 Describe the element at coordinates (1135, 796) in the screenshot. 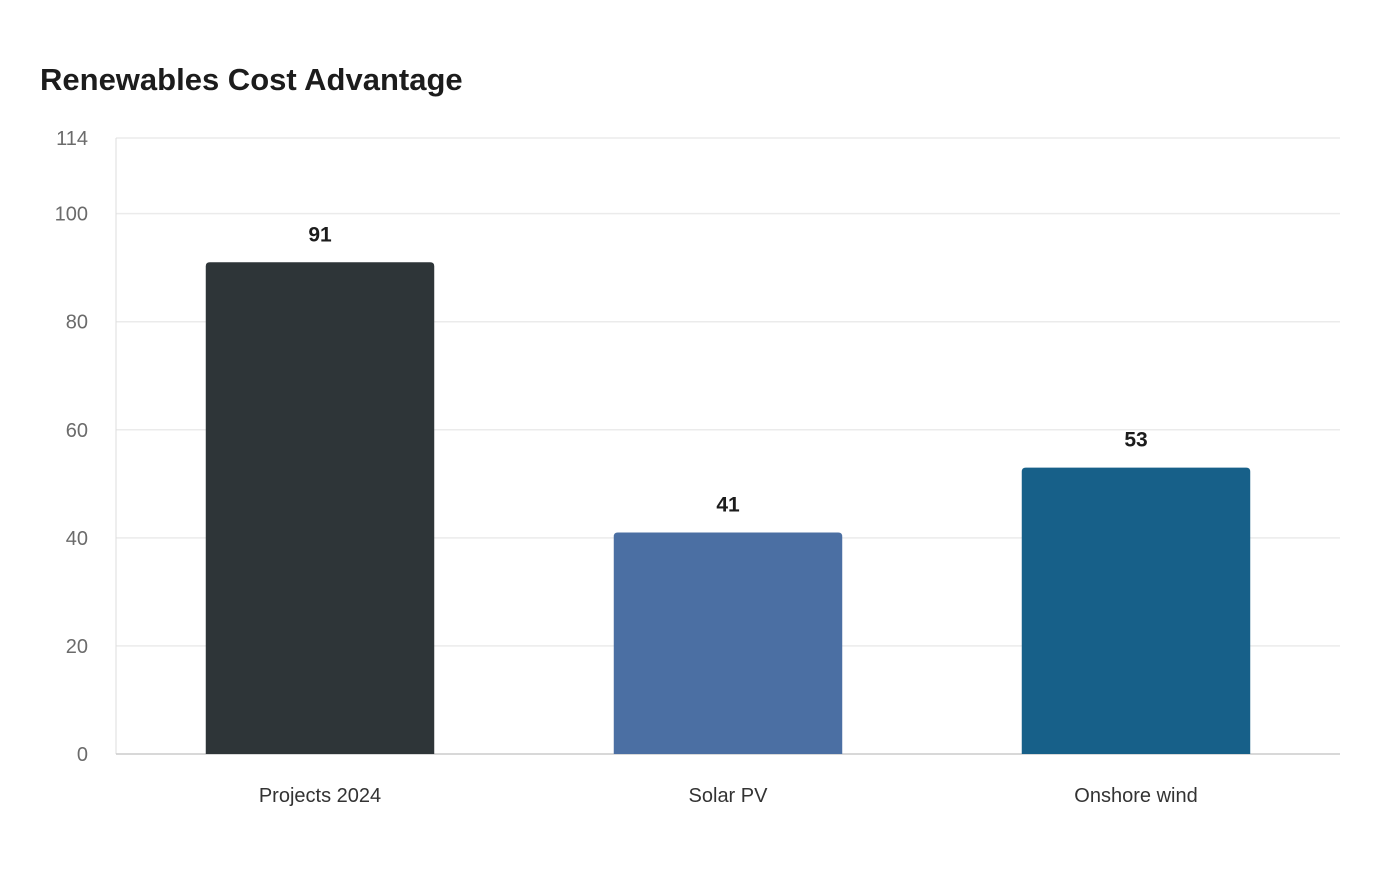

I see `x-category-label: Onshore wind` at that location.